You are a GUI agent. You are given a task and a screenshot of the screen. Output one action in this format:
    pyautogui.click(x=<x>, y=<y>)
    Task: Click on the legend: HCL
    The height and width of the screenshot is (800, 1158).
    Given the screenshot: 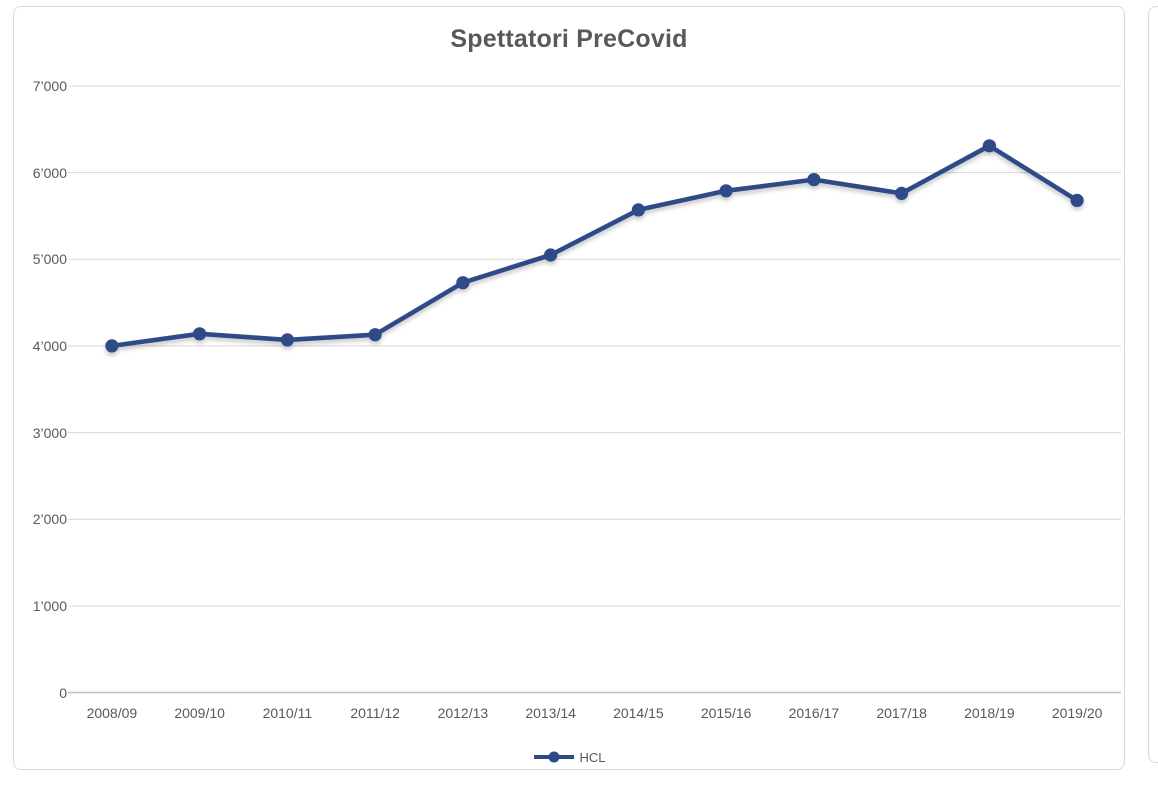 What is the action you would take?
    pyautogui.click(x=569, y=757)
    